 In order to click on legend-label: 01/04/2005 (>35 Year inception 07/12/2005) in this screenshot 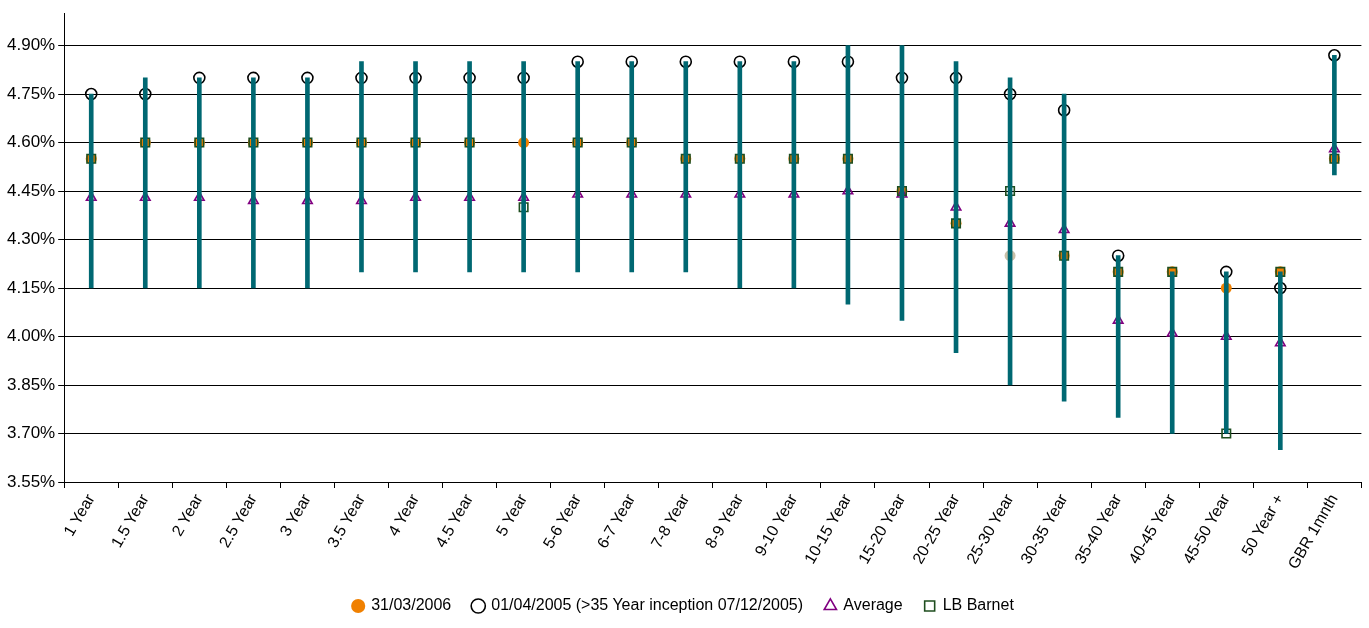, I will do `click(647, 605)`.